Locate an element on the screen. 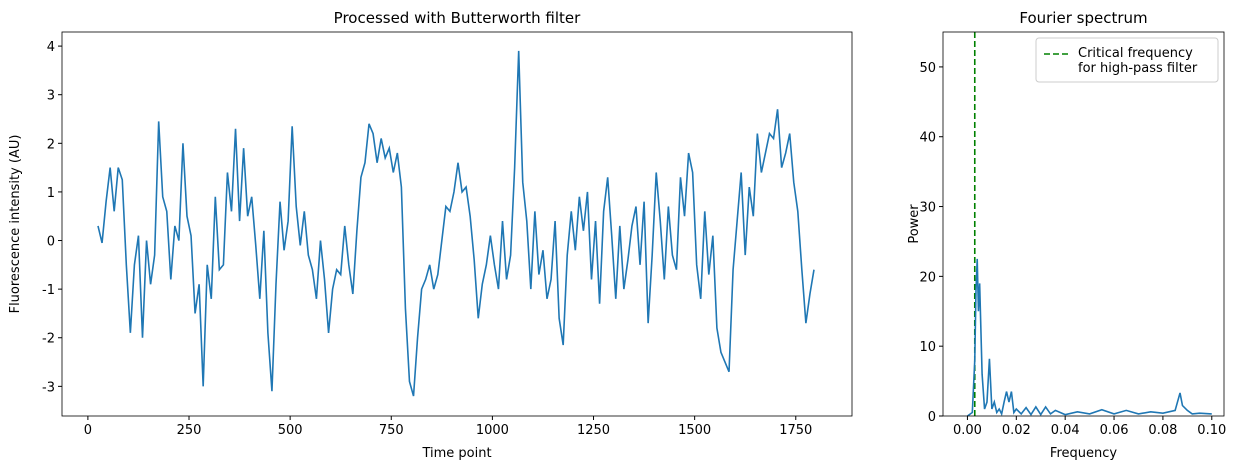 Image resolution: width=1236 pixels, height=470 pixels. x-tick-label: 0.02 is located at coordinates (1016, 430).